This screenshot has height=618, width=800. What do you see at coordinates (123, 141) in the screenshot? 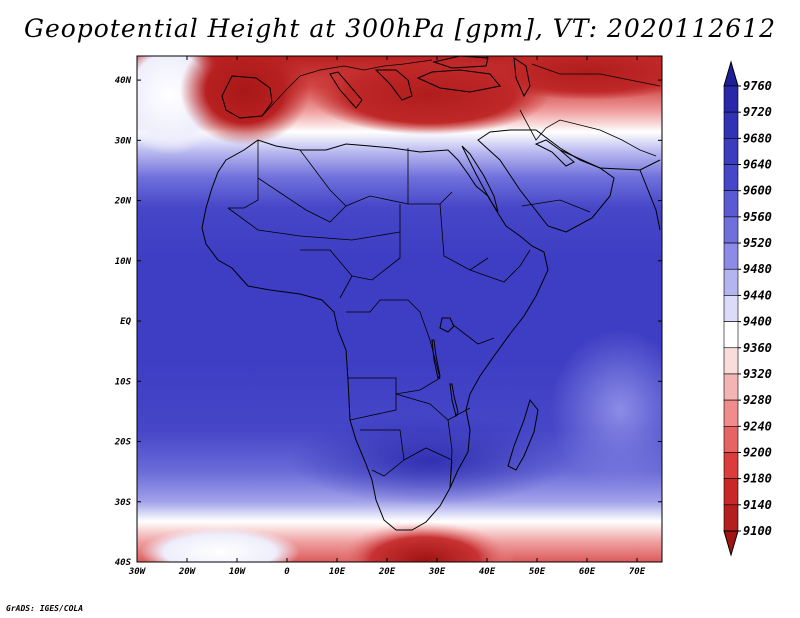
I see `lat-tick-label: 30N` at bounding box center [123, 141].